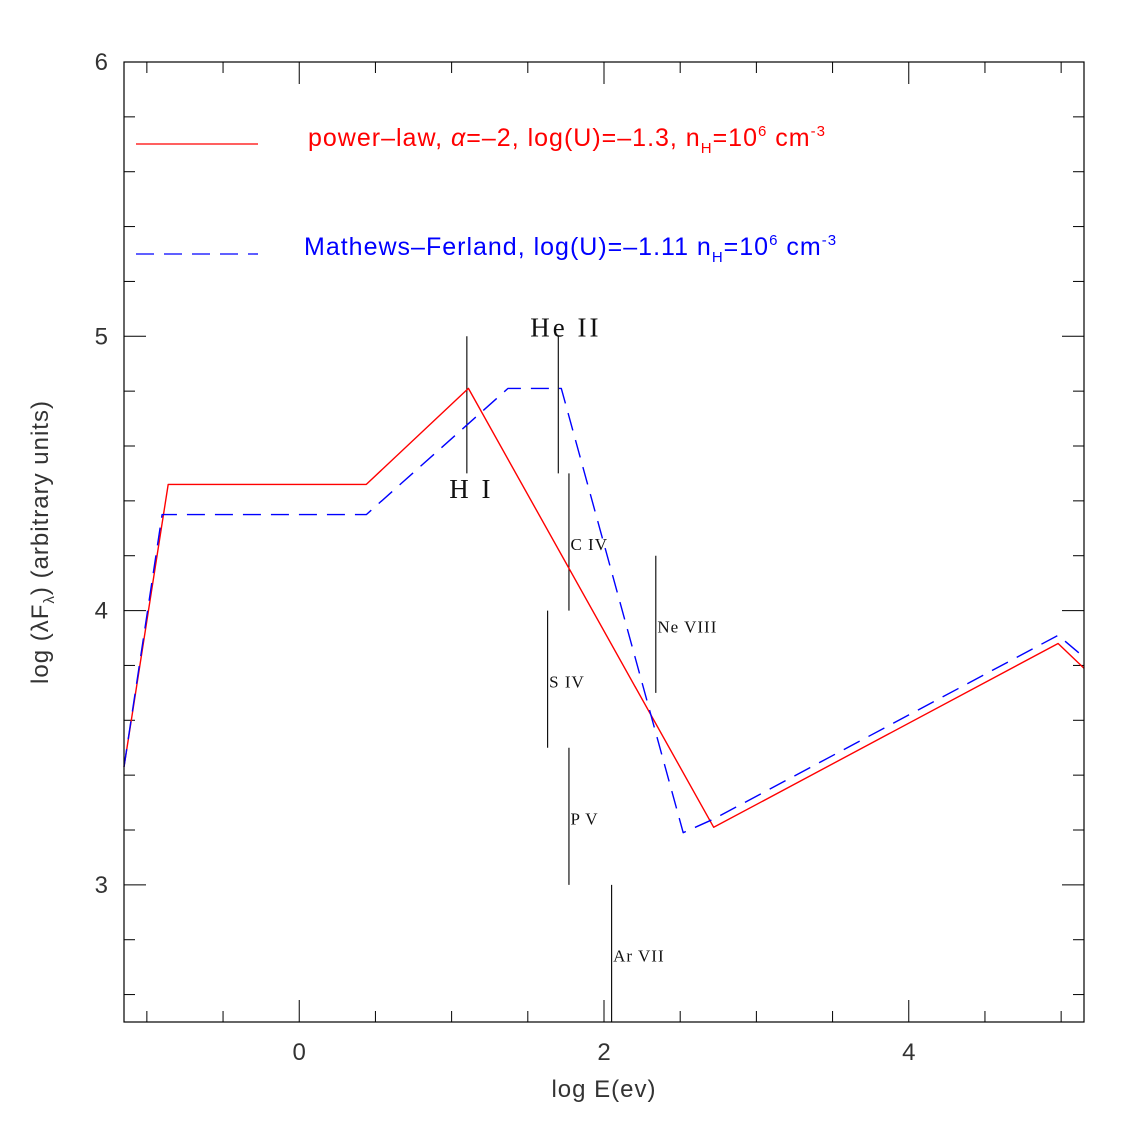 This screenshot has width=1144, height=1144. I want to click on ion-edge-label: P V, so click(584, 819).